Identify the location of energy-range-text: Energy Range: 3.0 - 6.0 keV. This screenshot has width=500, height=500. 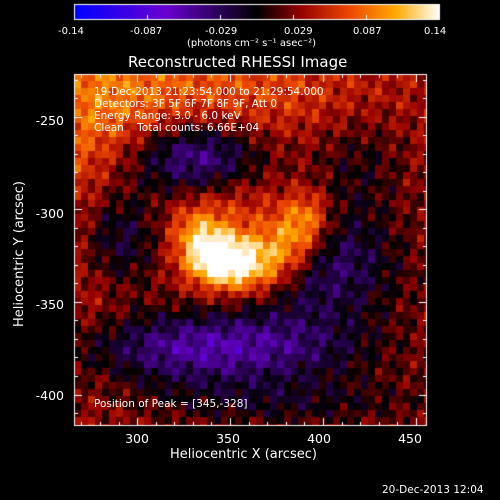
(167, 116).